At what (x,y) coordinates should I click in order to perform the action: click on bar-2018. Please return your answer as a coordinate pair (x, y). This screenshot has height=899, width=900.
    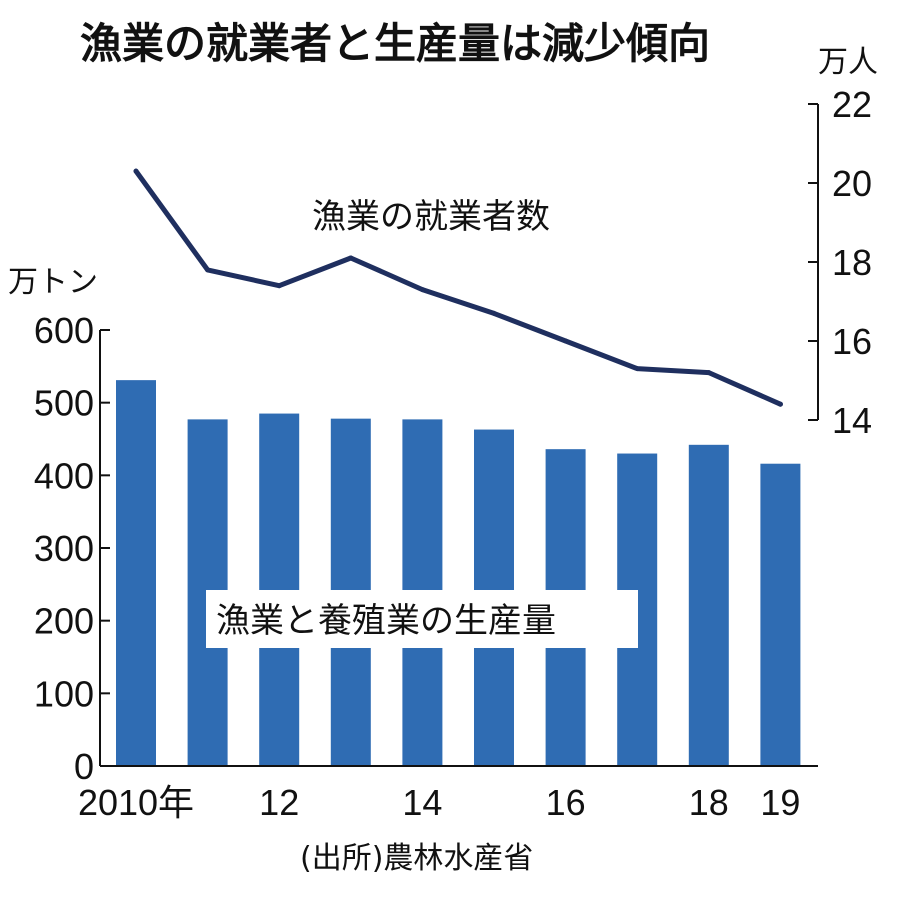
    Looking at the image, I should click on (708, 605).